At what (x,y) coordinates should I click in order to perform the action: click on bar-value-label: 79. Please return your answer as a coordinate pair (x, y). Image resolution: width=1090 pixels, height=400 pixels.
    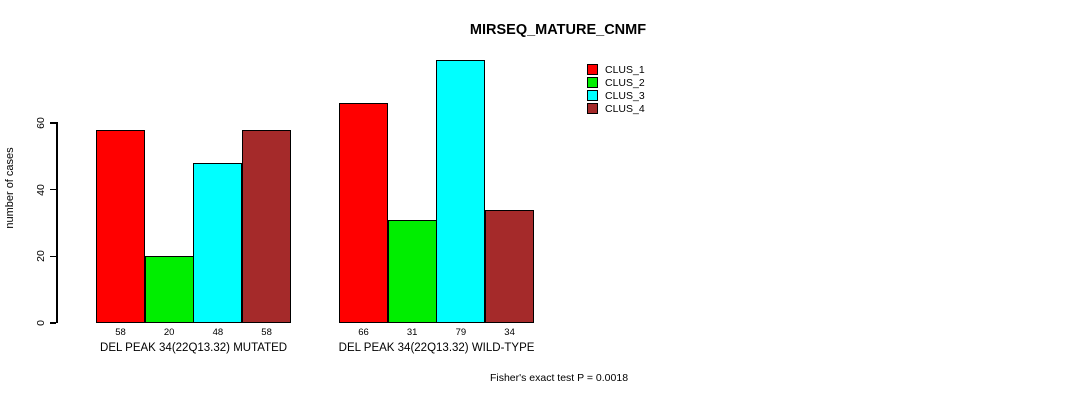
    Looking at the image, I should click on (461, 332).